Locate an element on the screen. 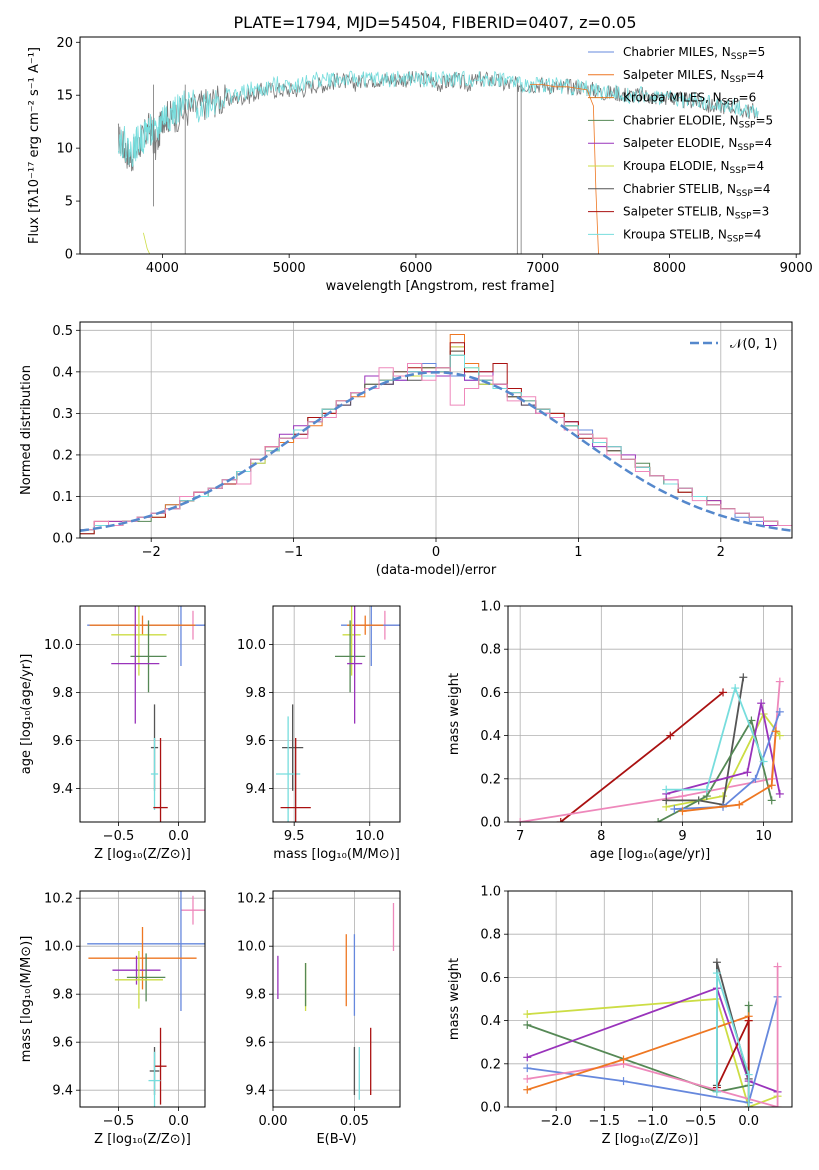  y-tick-label: 0.6 is located at coordinates (490, 693).